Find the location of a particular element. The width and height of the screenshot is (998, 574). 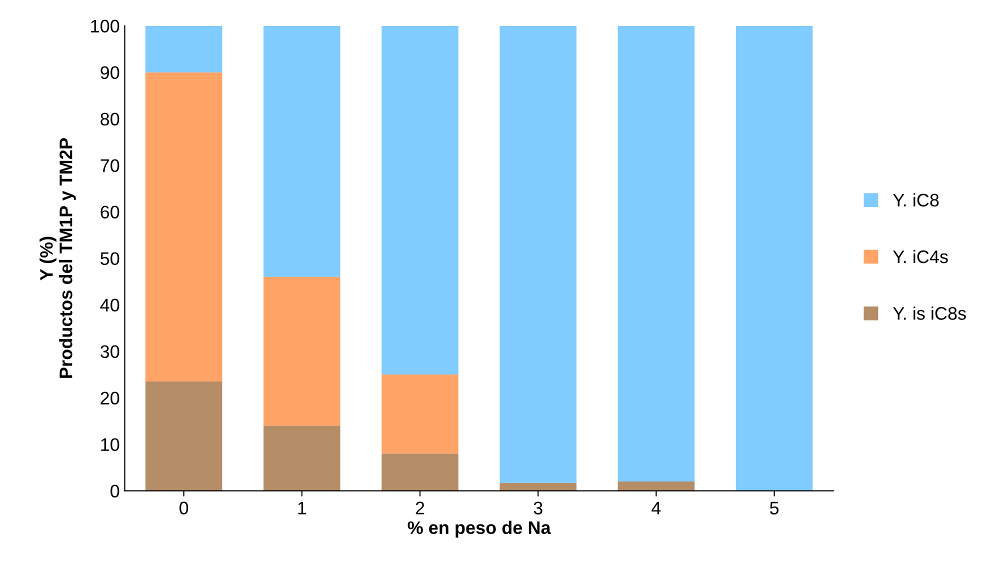

x-tick-label: 4 is located at coordinates (656, 508).